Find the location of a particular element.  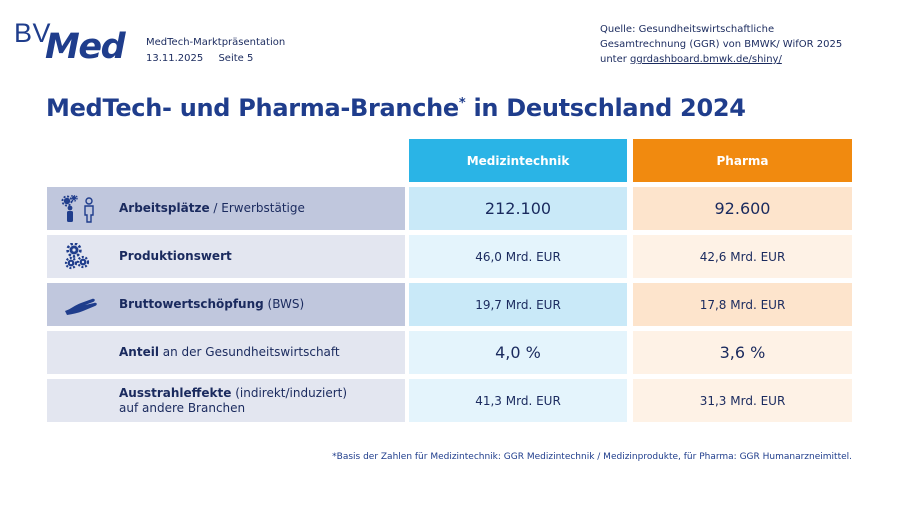

logo-bv: BV is located at coordinates (33, 33).